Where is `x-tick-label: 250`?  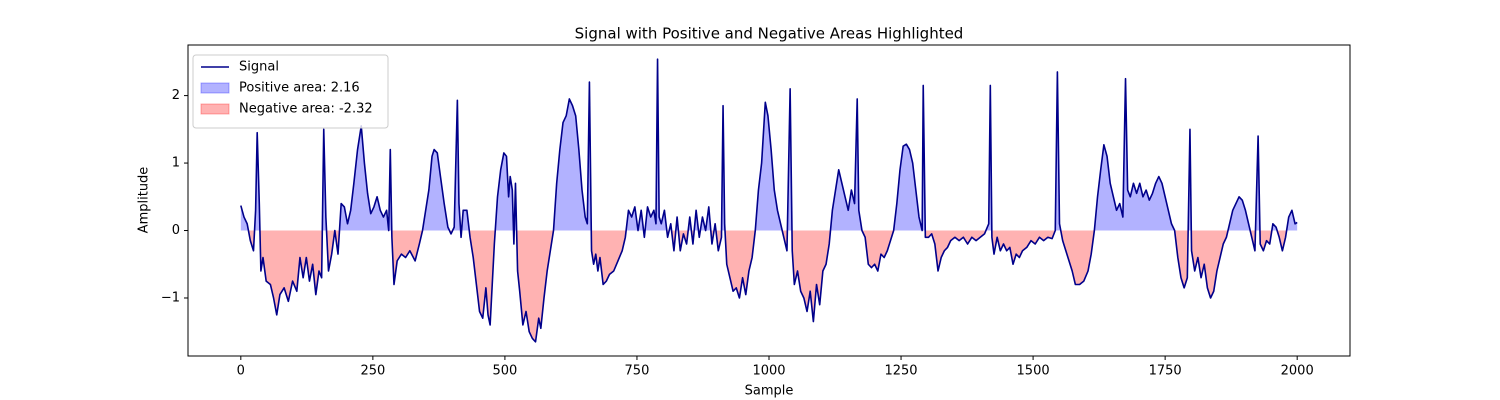 x-tick-label: 250 is located at coordinates (372, 371).